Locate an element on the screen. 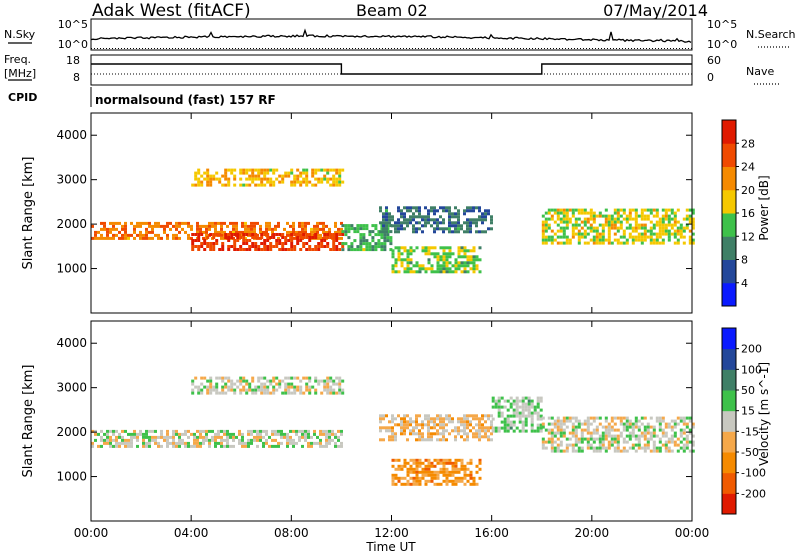 This screenshot has width=800, height=558. echo-band is located at coordinates (618, 226).